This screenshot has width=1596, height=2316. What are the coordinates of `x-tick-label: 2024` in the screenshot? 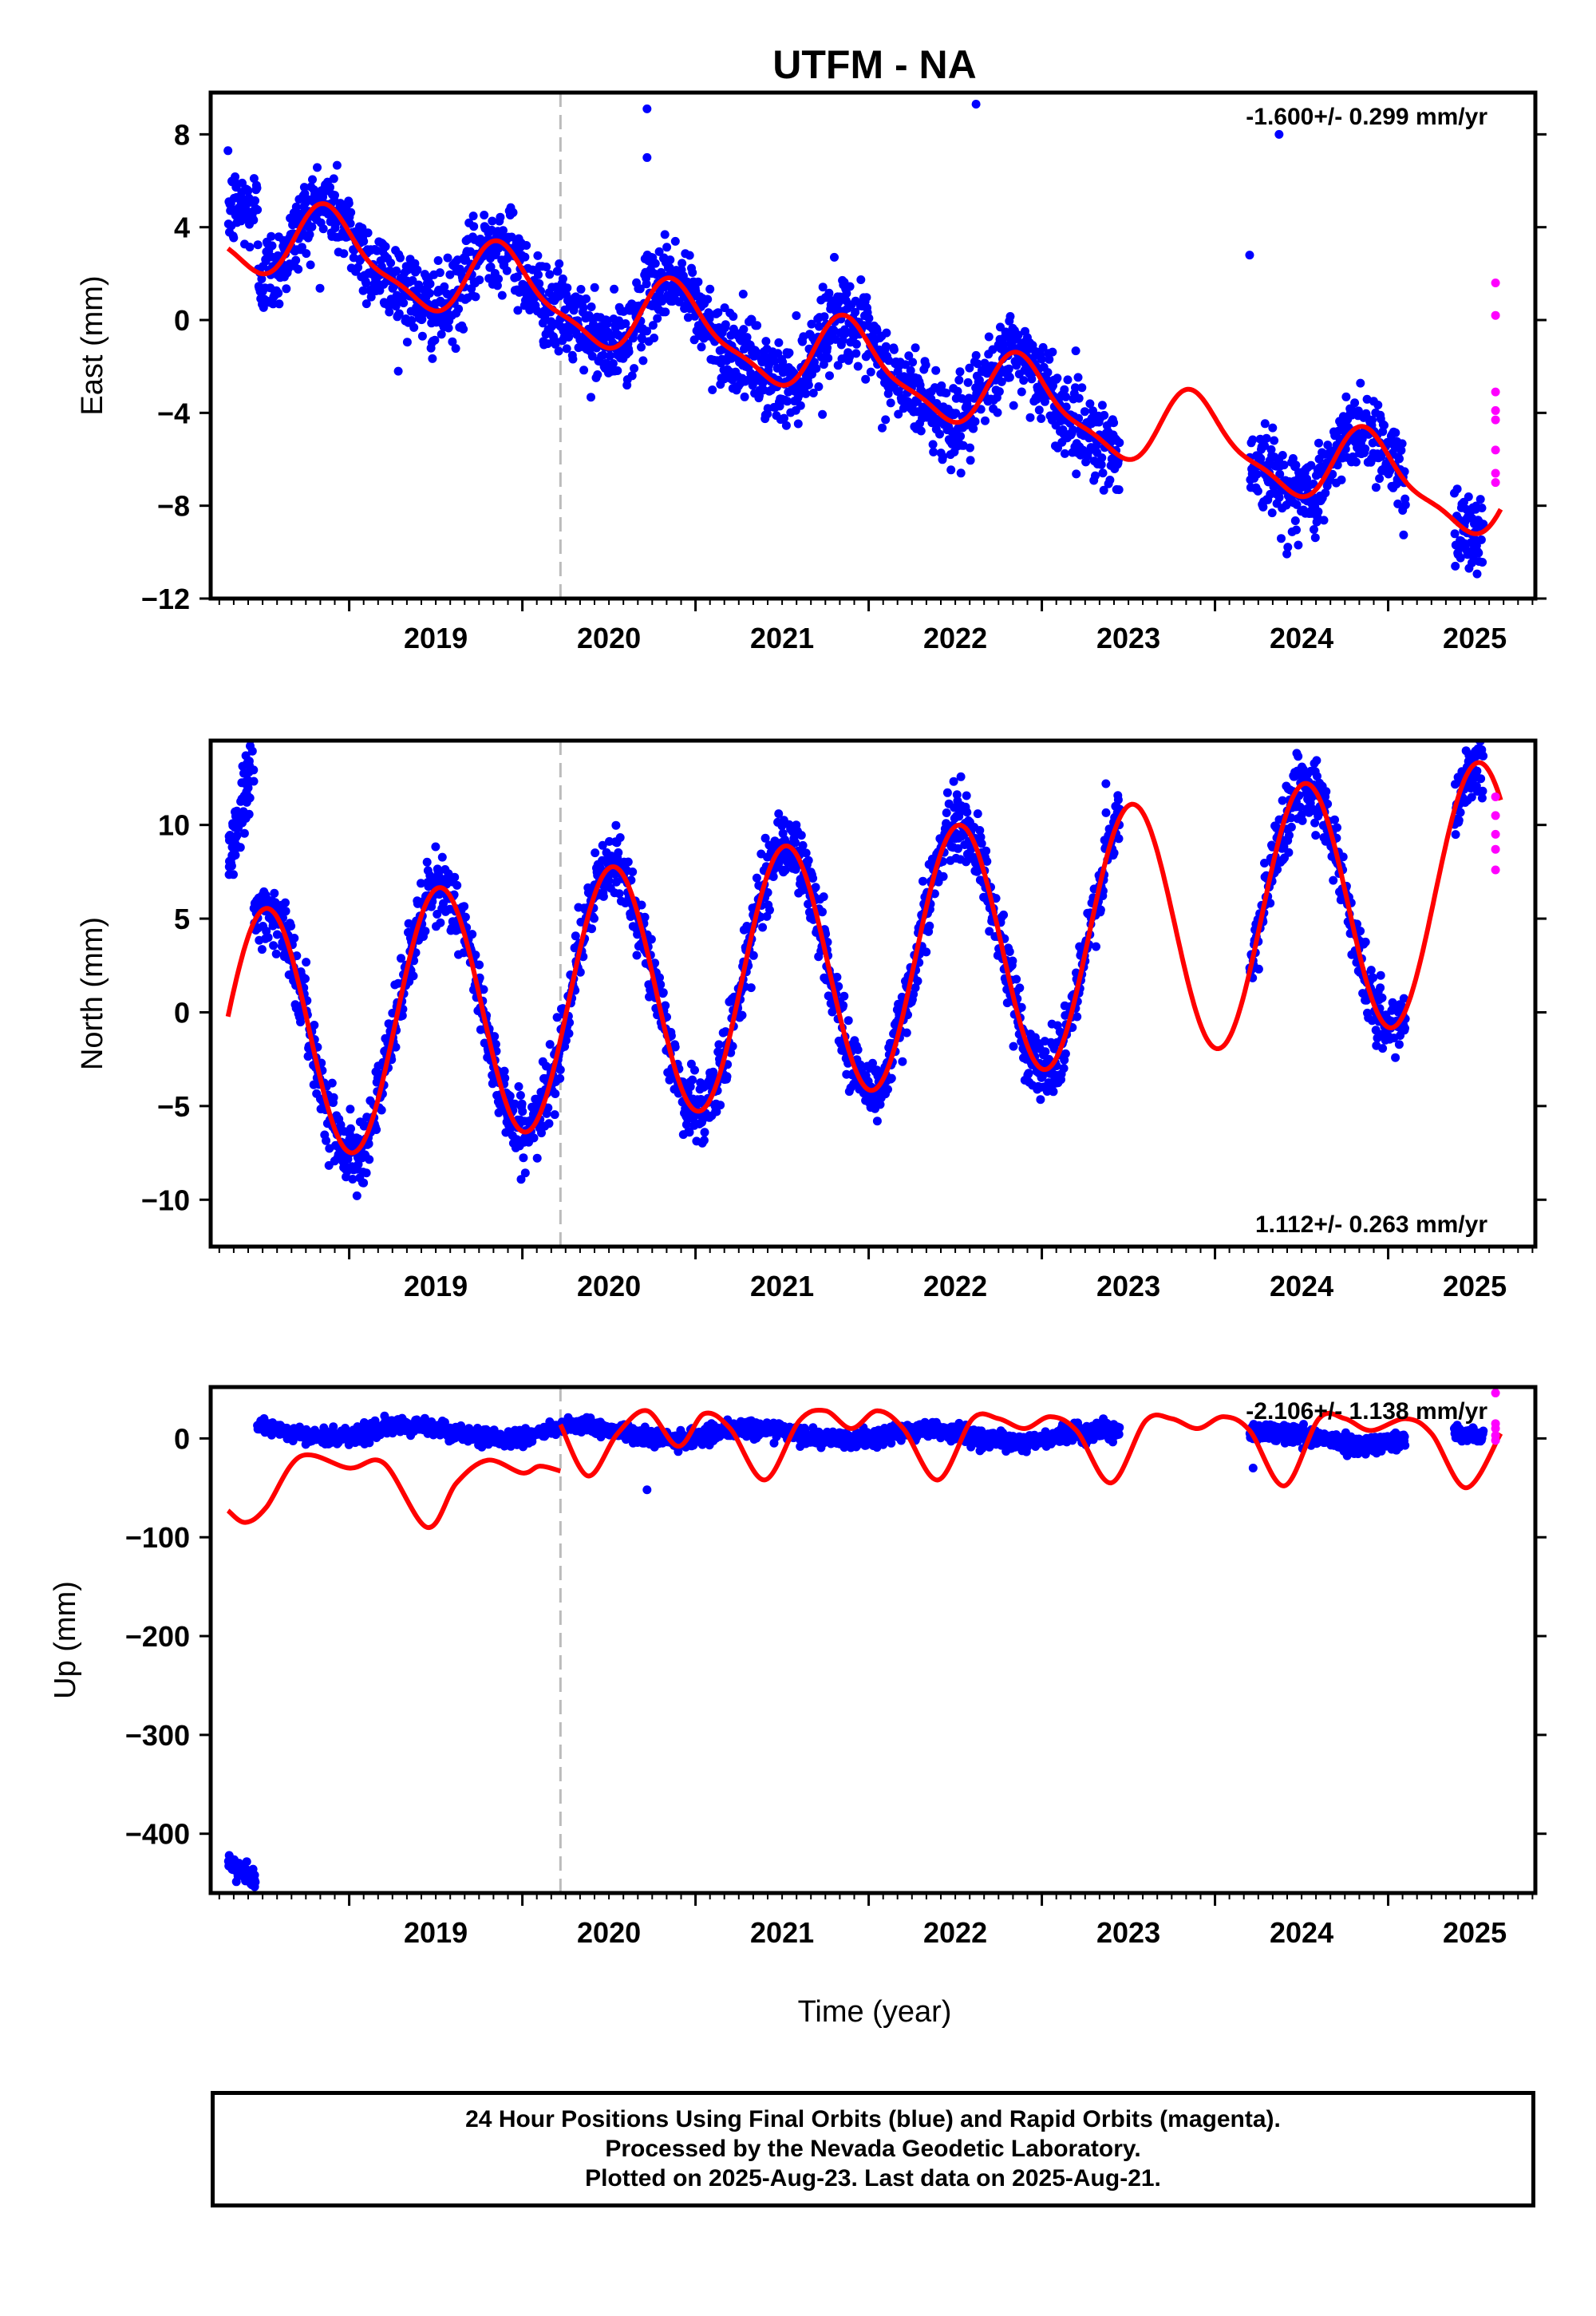 It's located at (1301, 638).